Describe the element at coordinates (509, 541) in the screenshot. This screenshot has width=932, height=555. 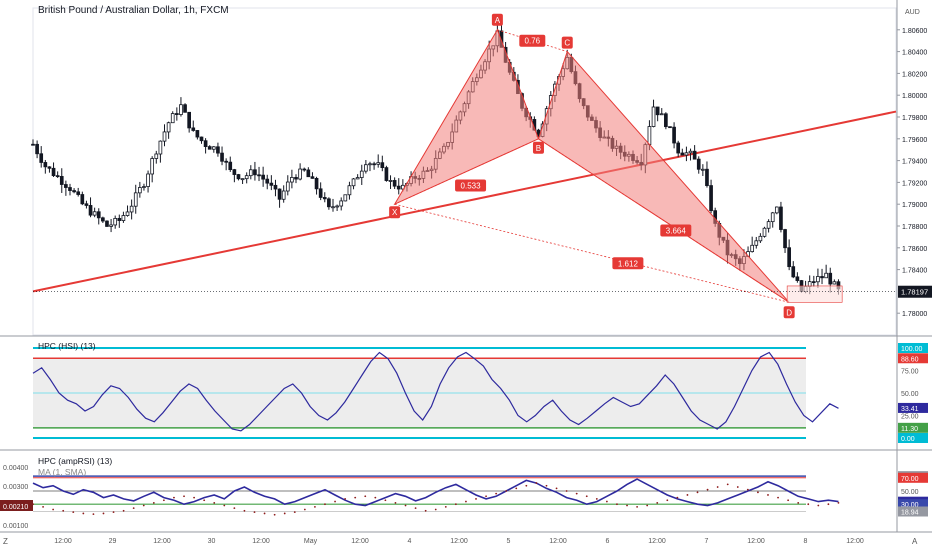
I see `time-tick-label: 5` at that location.